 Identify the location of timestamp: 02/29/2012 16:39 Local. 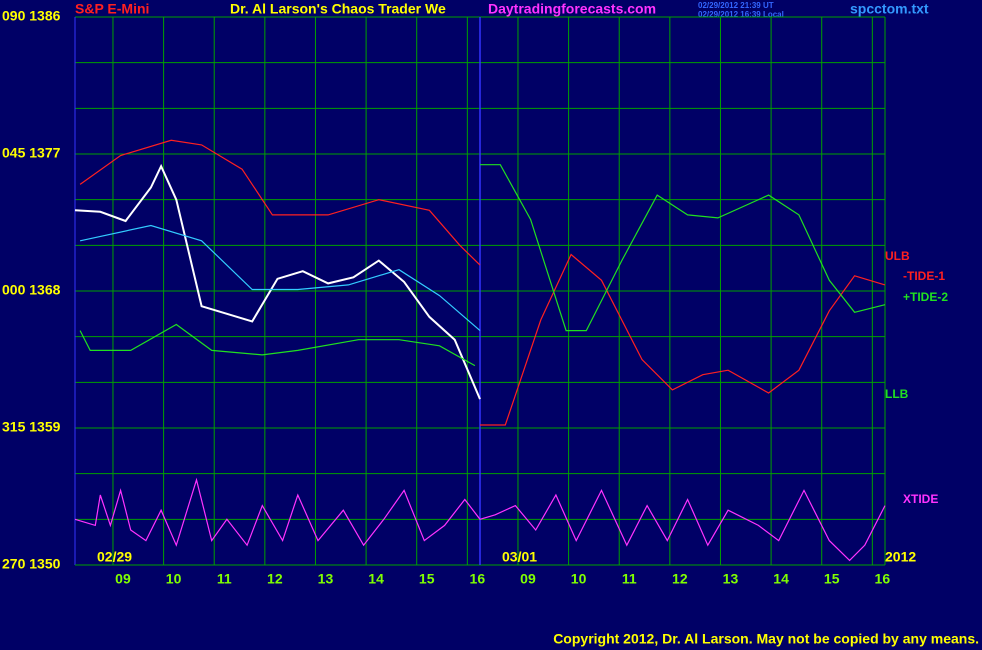
(741, 14).